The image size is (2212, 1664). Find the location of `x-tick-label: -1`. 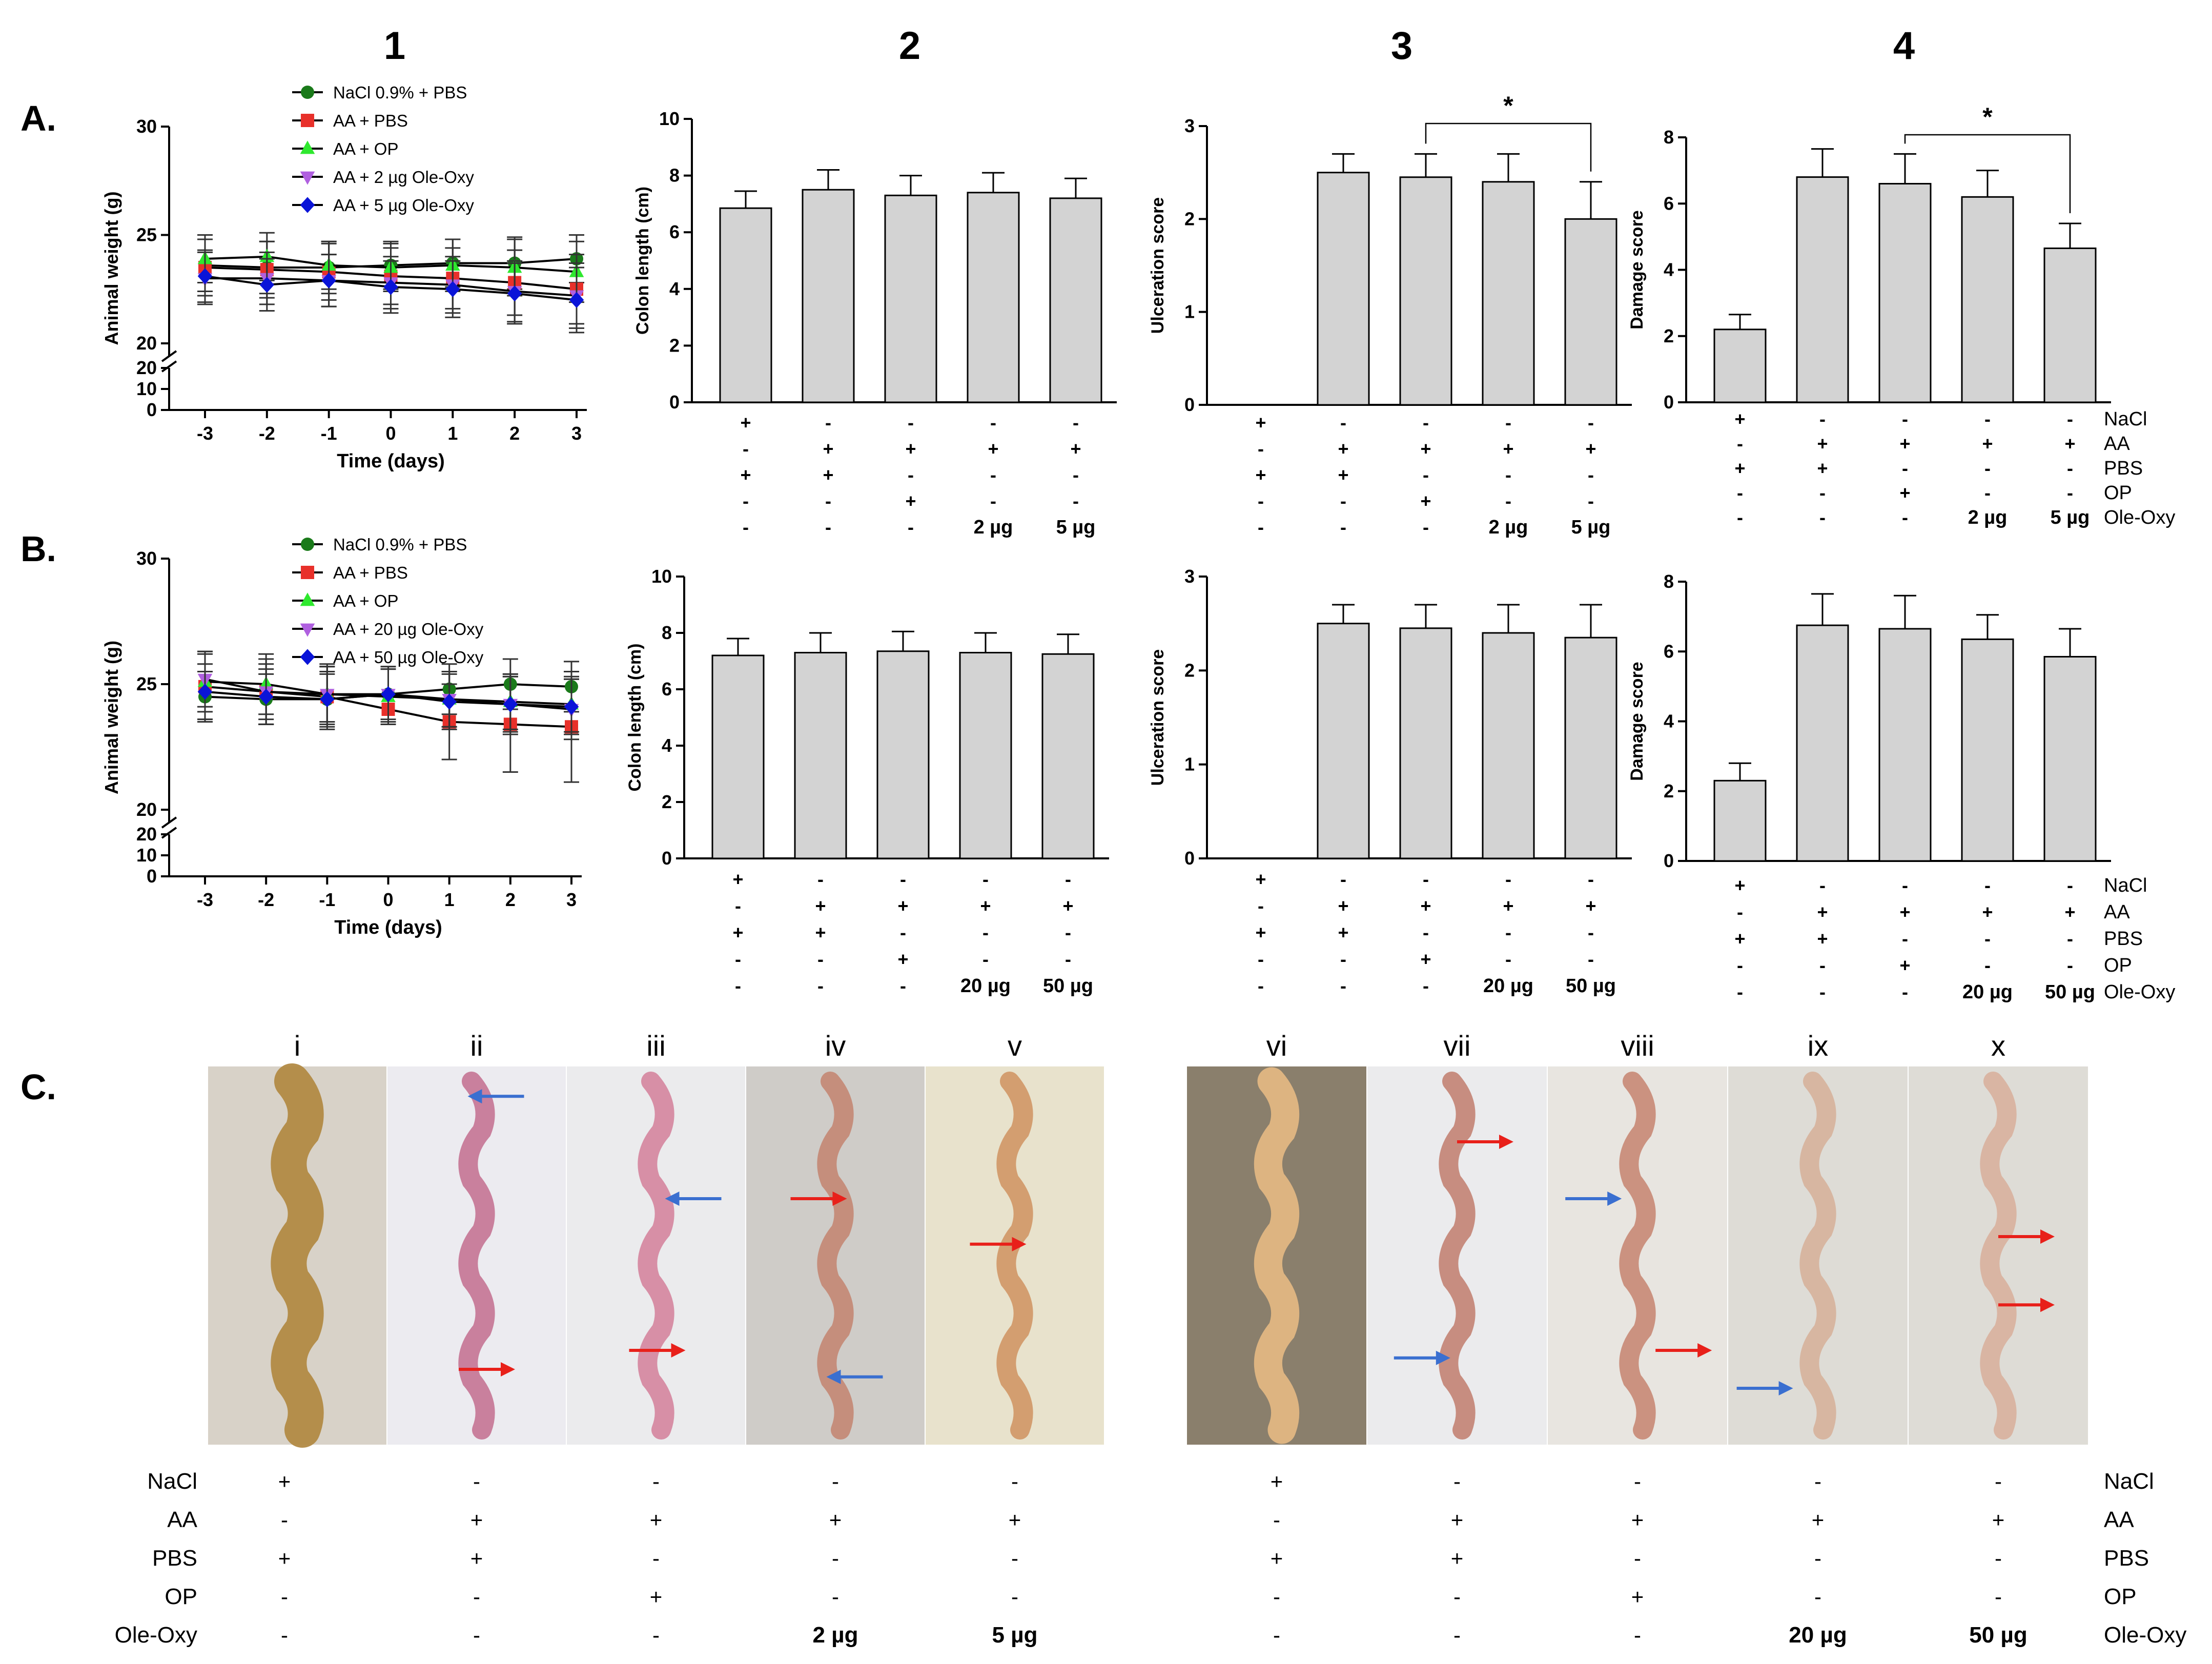

x-tick-label: -1 is located at coordinates (329, 434).